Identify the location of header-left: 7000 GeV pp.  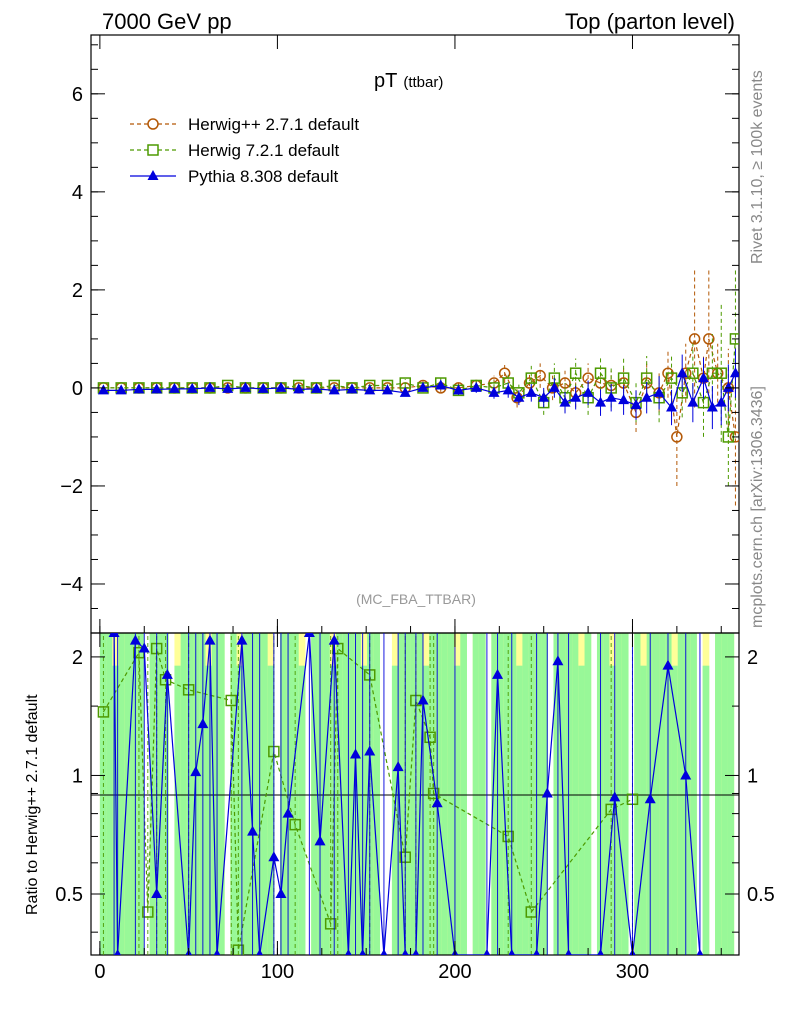
(167, 21).